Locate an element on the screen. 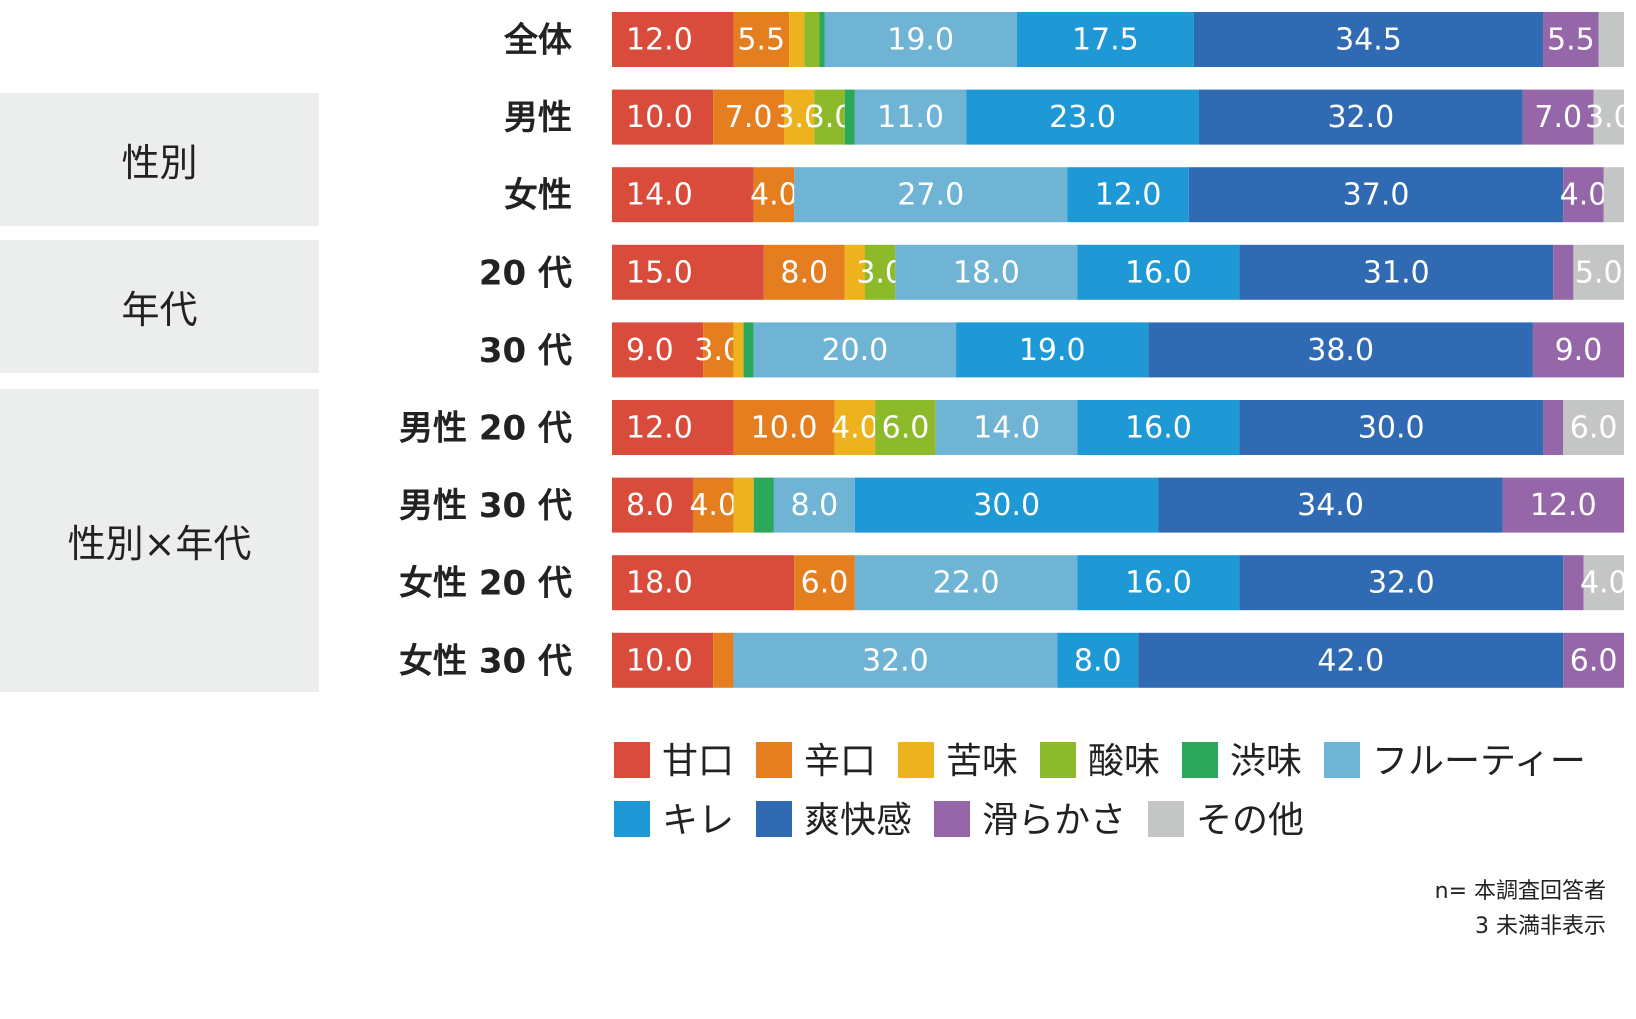 The height and width of the screenshot is (1019, 1636). legend-label: キレ is located at coordinates (698, 820).